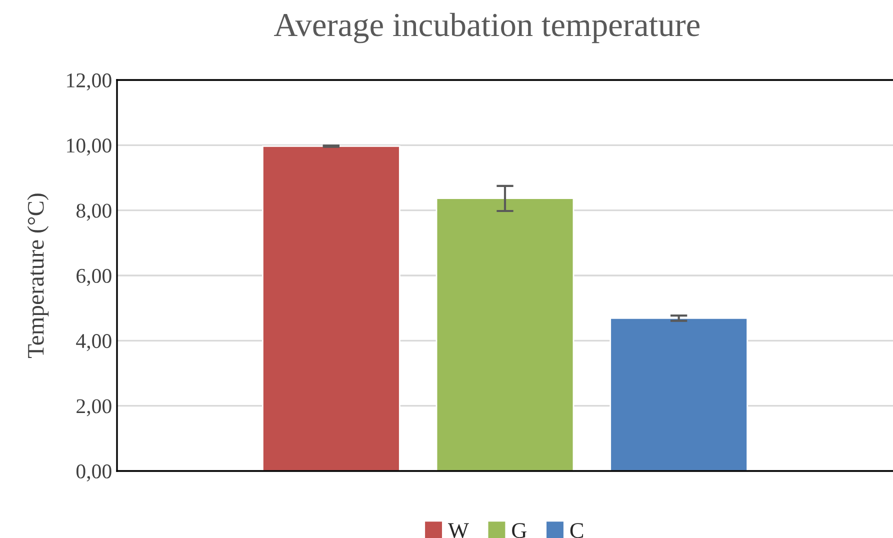 The height and width of the screenshot is (538, 893). What do you see at coordinates (94, 407) in the screenshot?
I see `y-tick-label: 2,00` at bounding box center [94, 407].